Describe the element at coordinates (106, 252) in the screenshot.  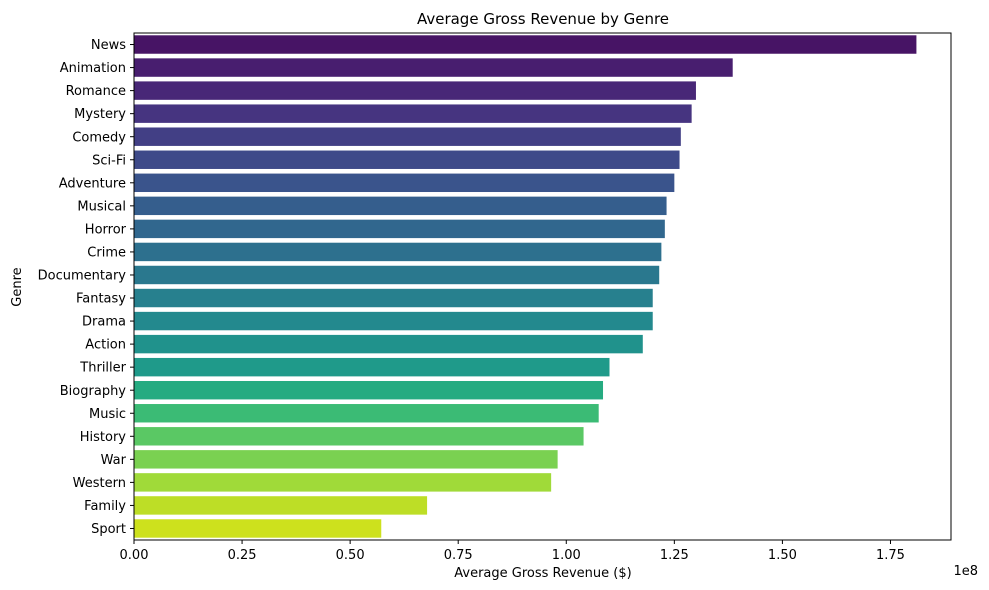
I see `y-tick-label: Crime` at that location.